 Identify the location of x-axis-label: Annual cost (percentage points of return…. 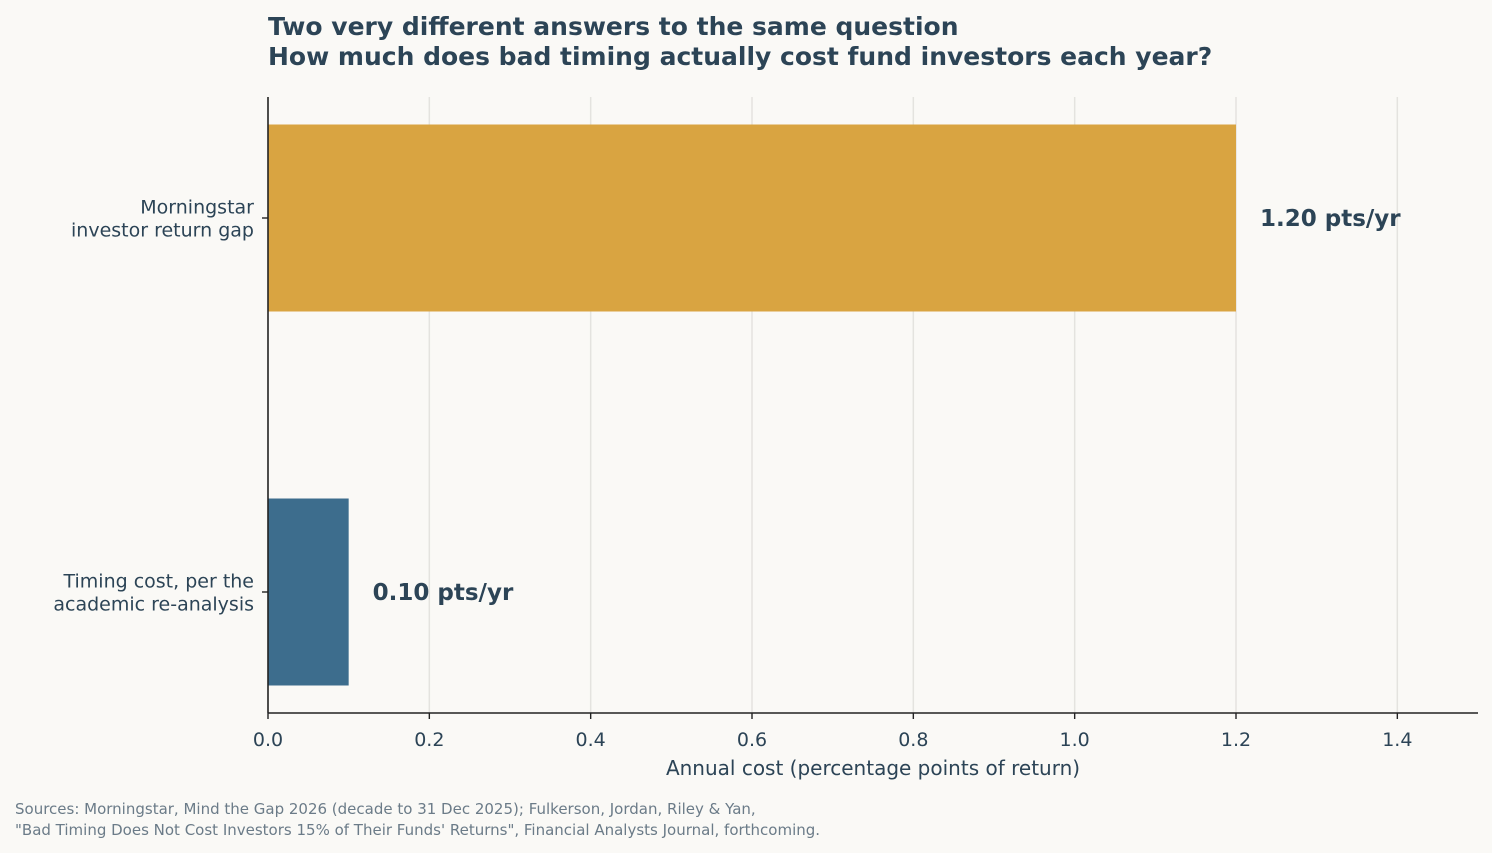
(873, 768).